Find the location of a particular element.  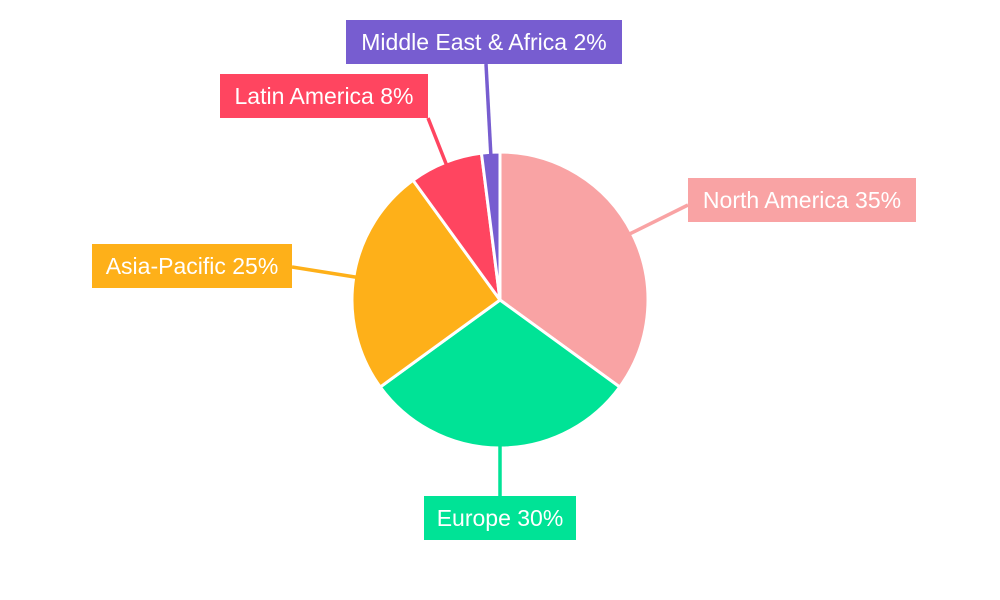

leader-line-asia-pacific is located at coordinates (324, 272).